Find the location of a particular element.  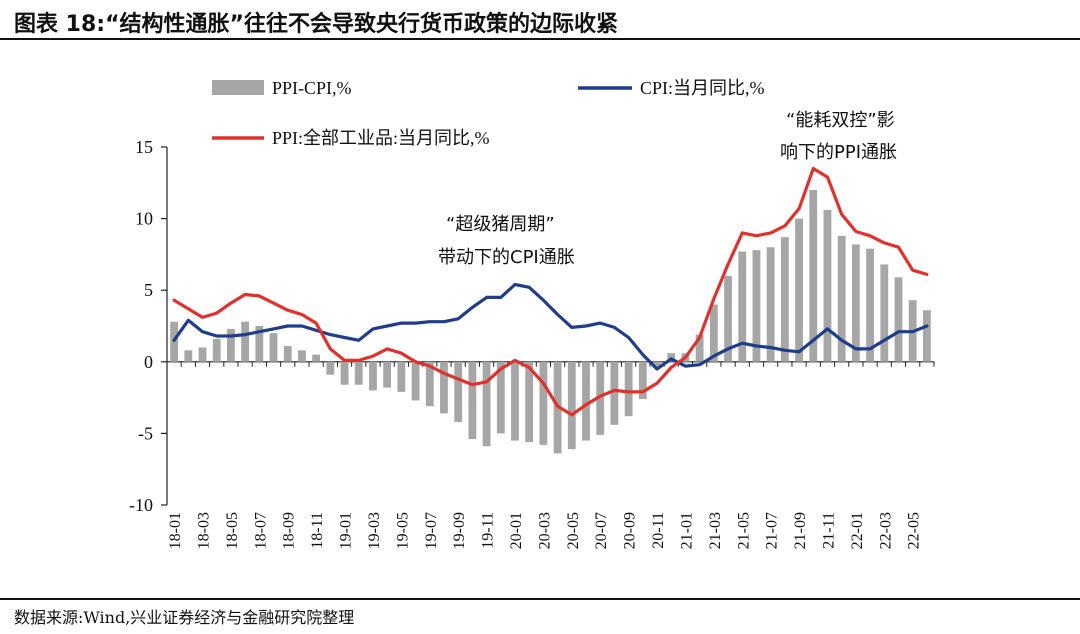

x-tick-label: 19-11 is located at coordinates (488, 530).